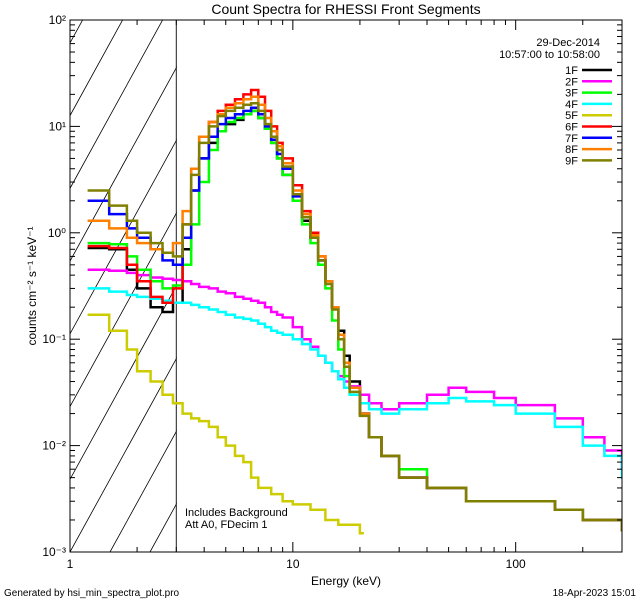 This screenshot has height=600, width=640. What do you see at coordinates (516, 564) in the screenshot?
I see `x-tick-label: 100` at bounding box center [516, 564].